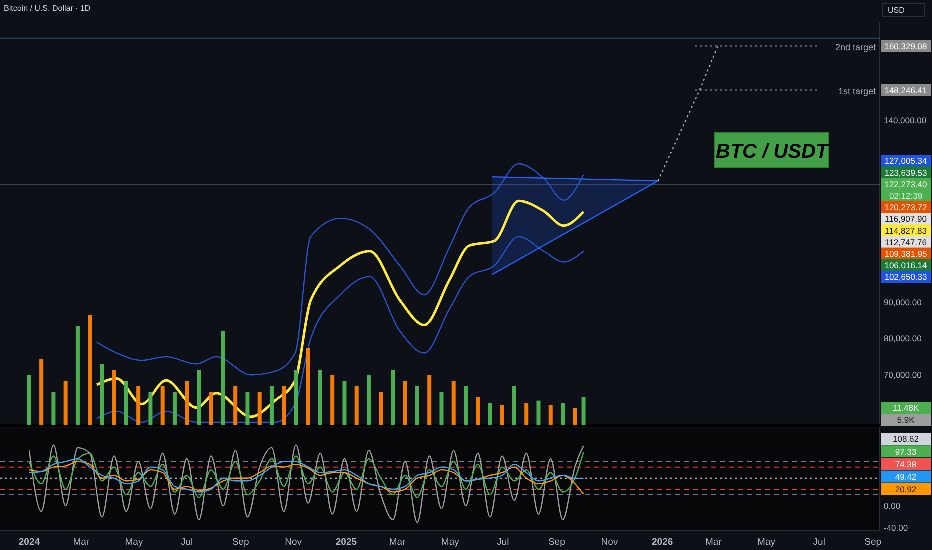 The image size is (932, 550). What do you see at coordinates (905, 120) in the screenshot?
I see `y-tick-label: 140,000.00` at bounding box center [905, 120].